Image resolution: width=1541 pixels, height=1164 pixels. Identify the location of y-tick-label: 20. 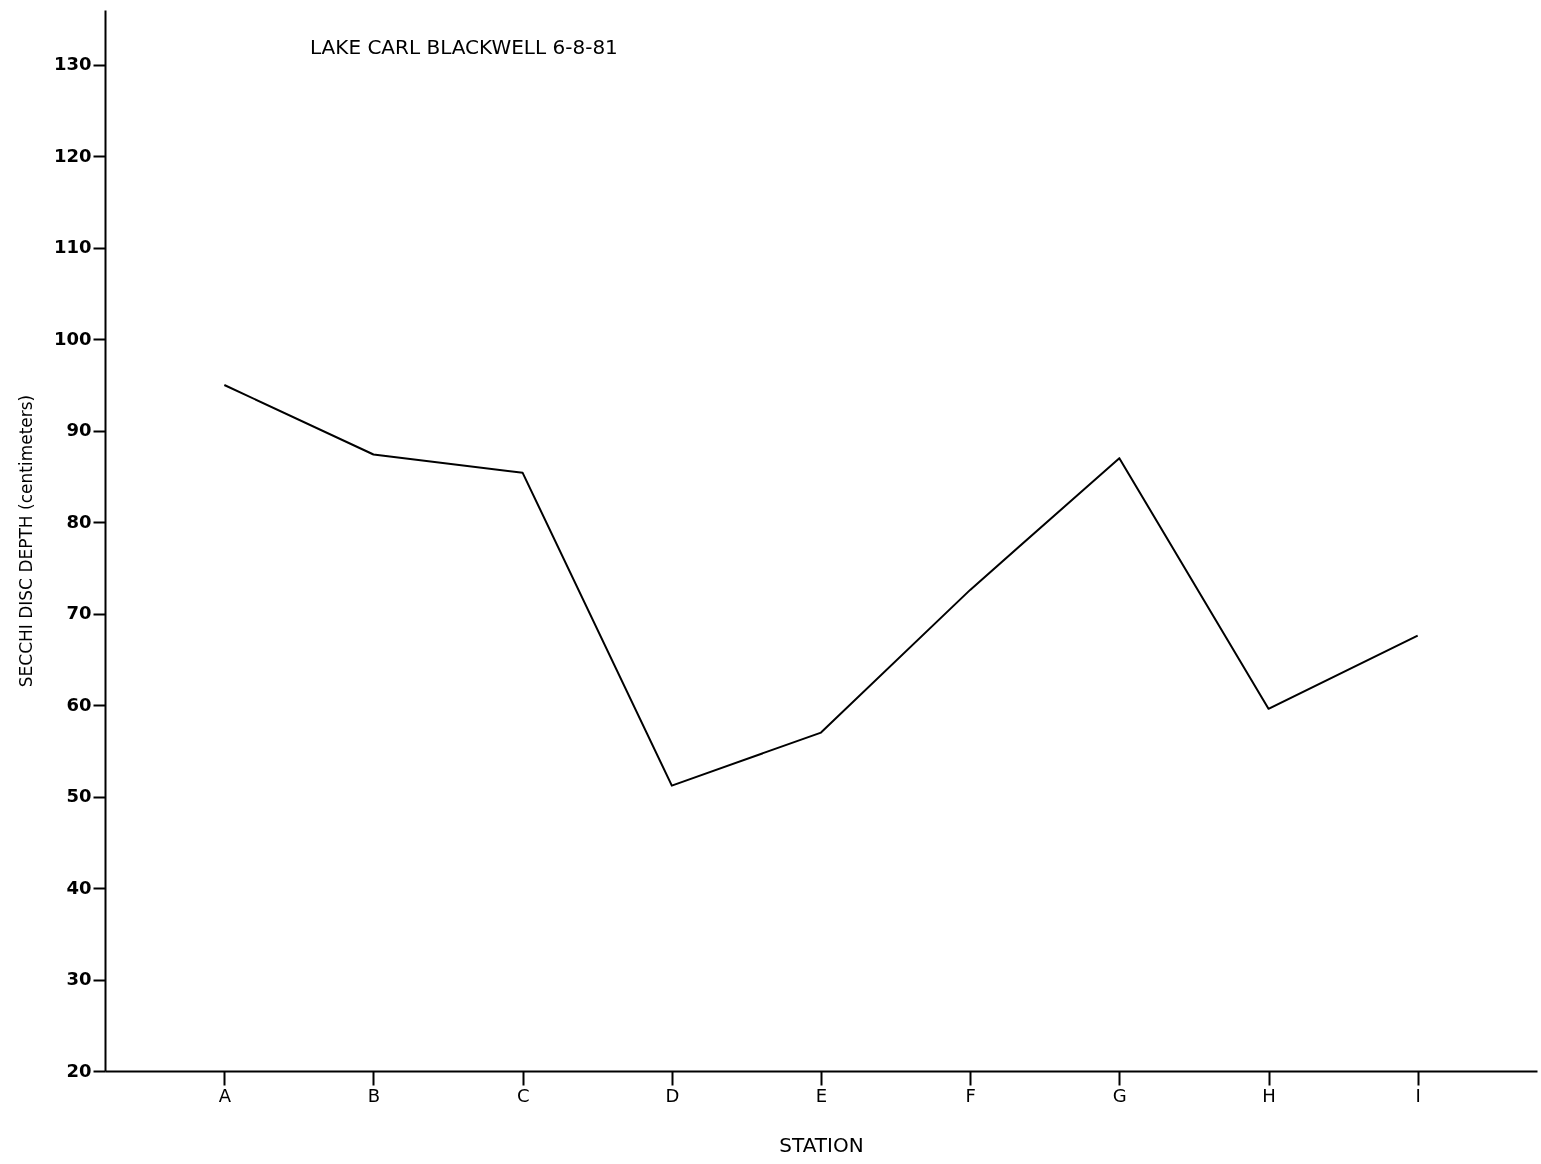
(79, 1070).